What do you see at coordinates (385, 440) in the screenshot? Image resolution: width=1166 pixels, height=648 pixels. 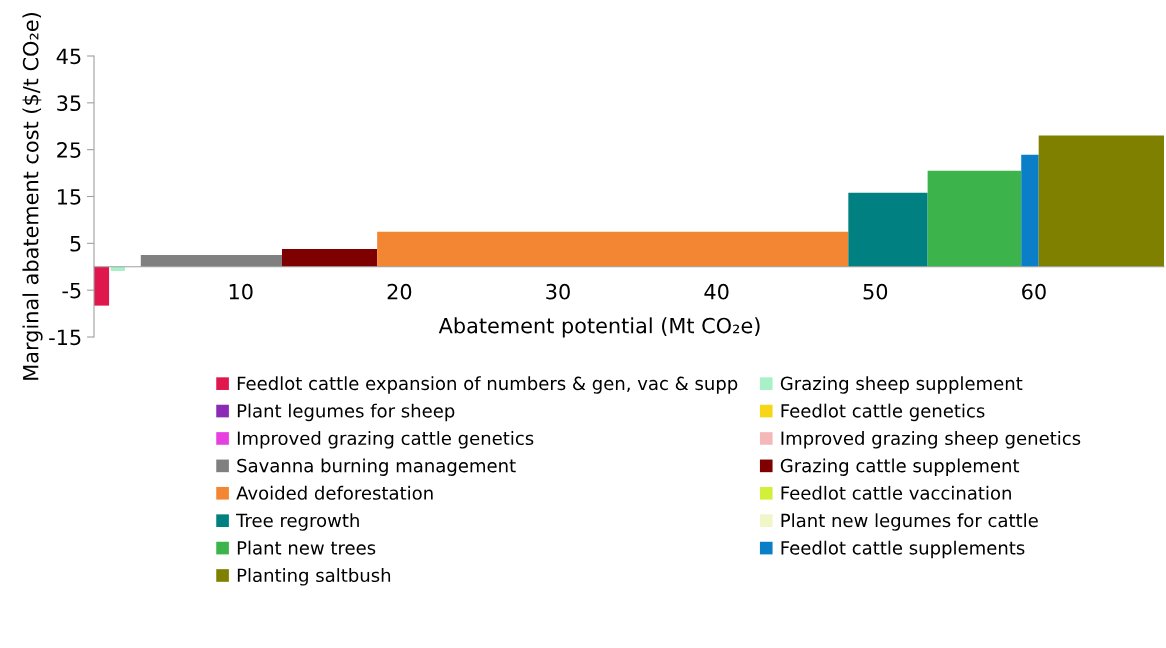 I see `legend-label: Improved grazing cattle genetics` at bounding box center [385, 440].